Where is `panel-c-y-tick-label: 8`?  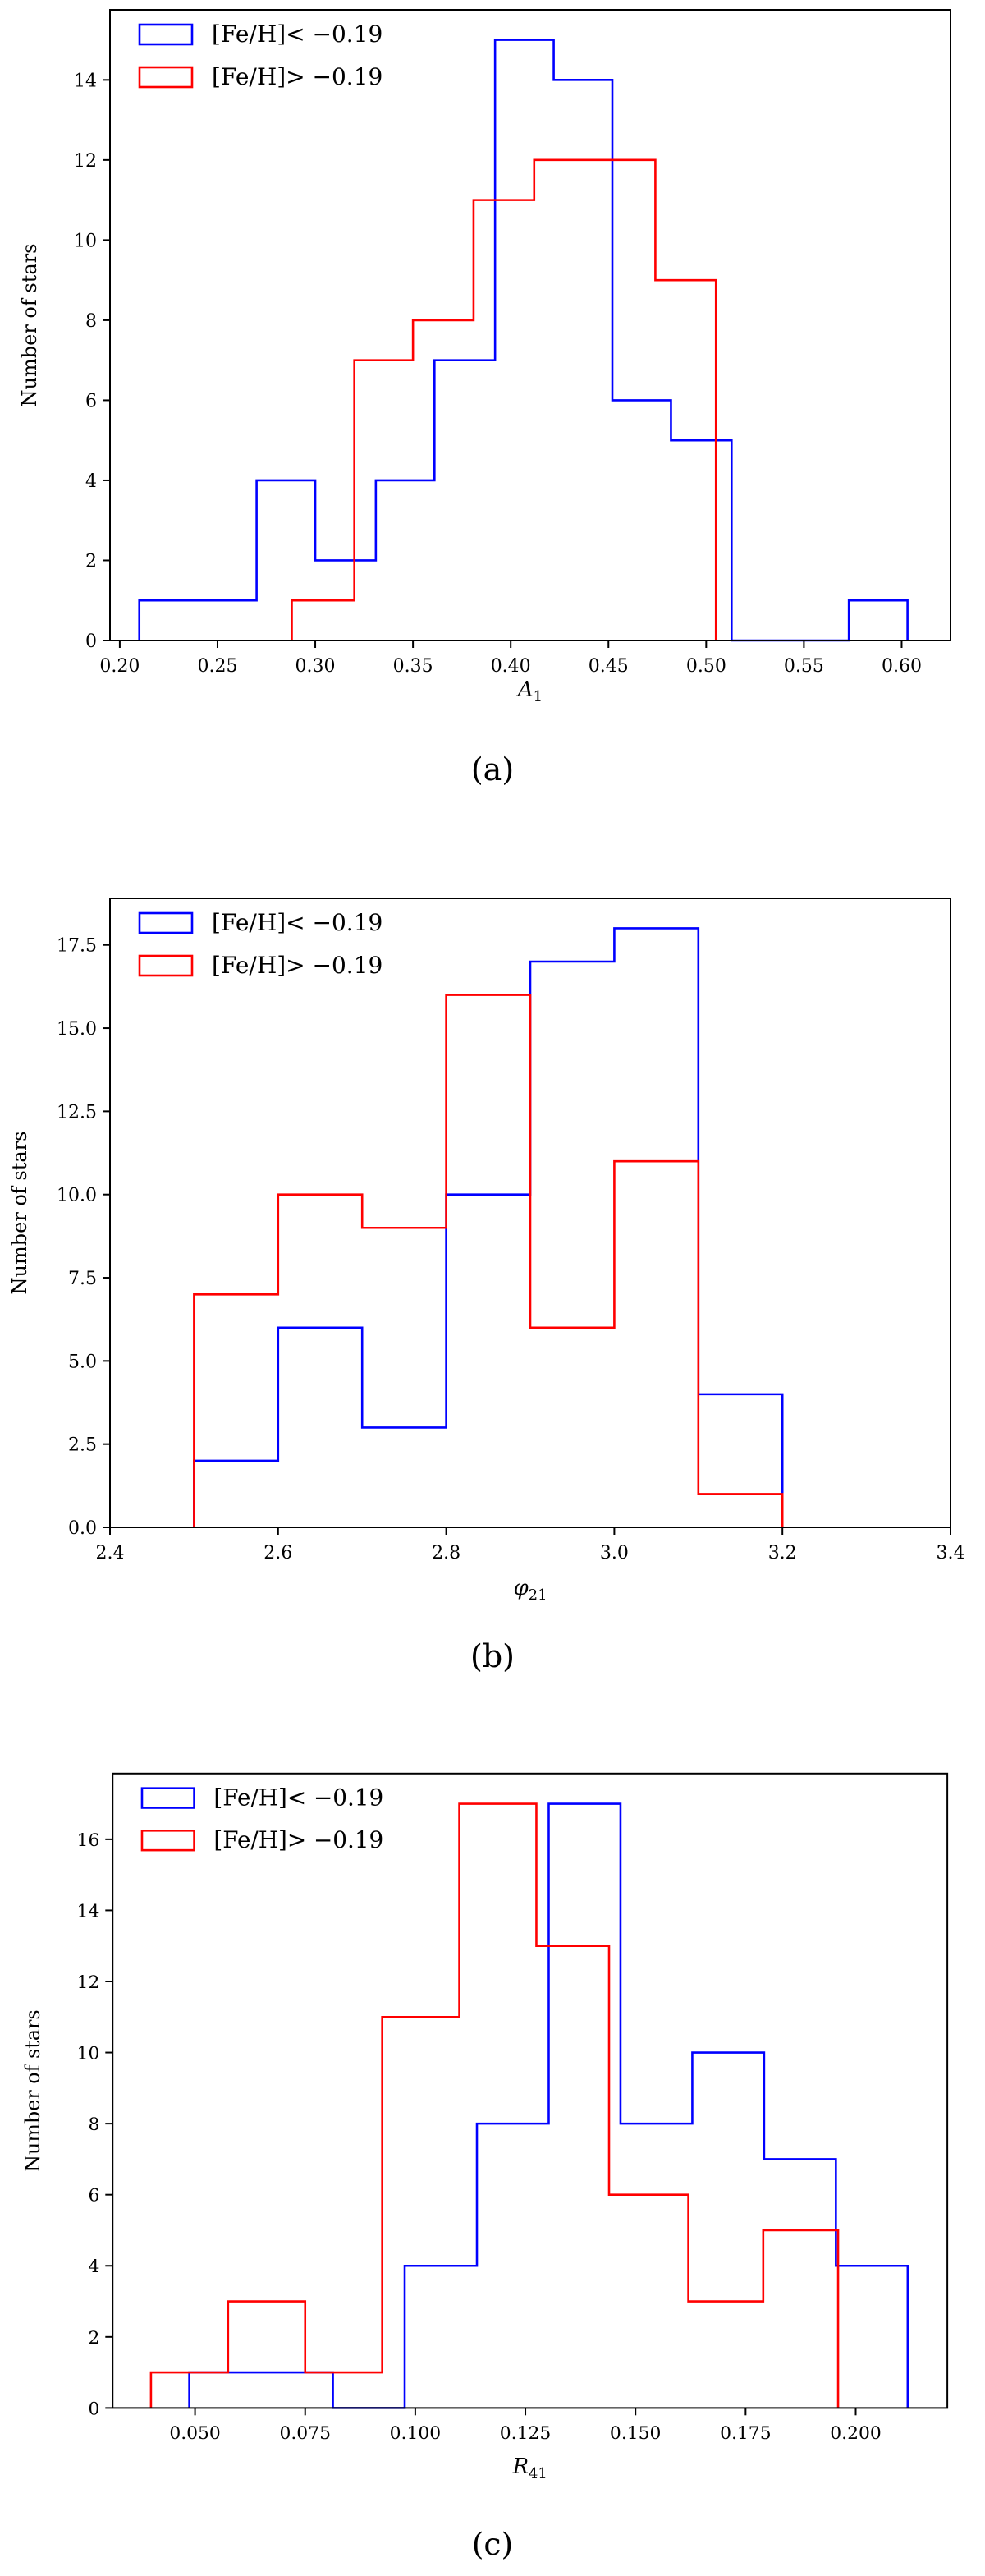 panel-c-y-tick-label: 8 is located at coordinates (93, 2125).